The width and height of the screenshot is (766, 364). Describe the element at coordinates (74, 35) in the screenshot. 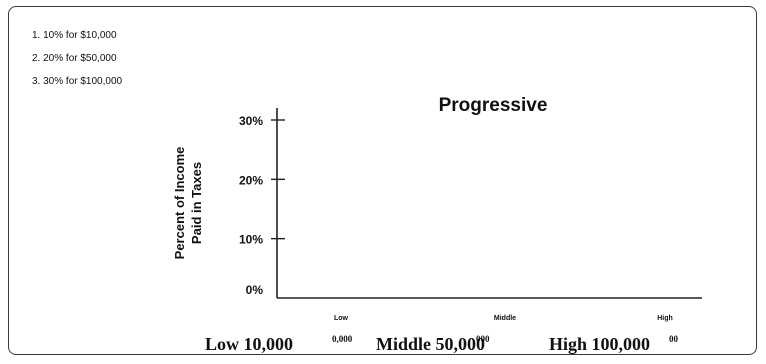

I see `note-item: 1. 10% for $10,000` at that location.